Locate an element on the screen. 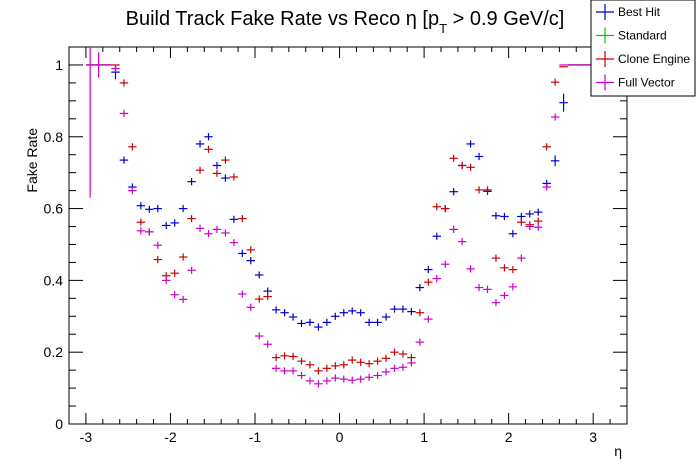  legend-entry-full-vector: Full Vector is located at coordinates (635, 82).